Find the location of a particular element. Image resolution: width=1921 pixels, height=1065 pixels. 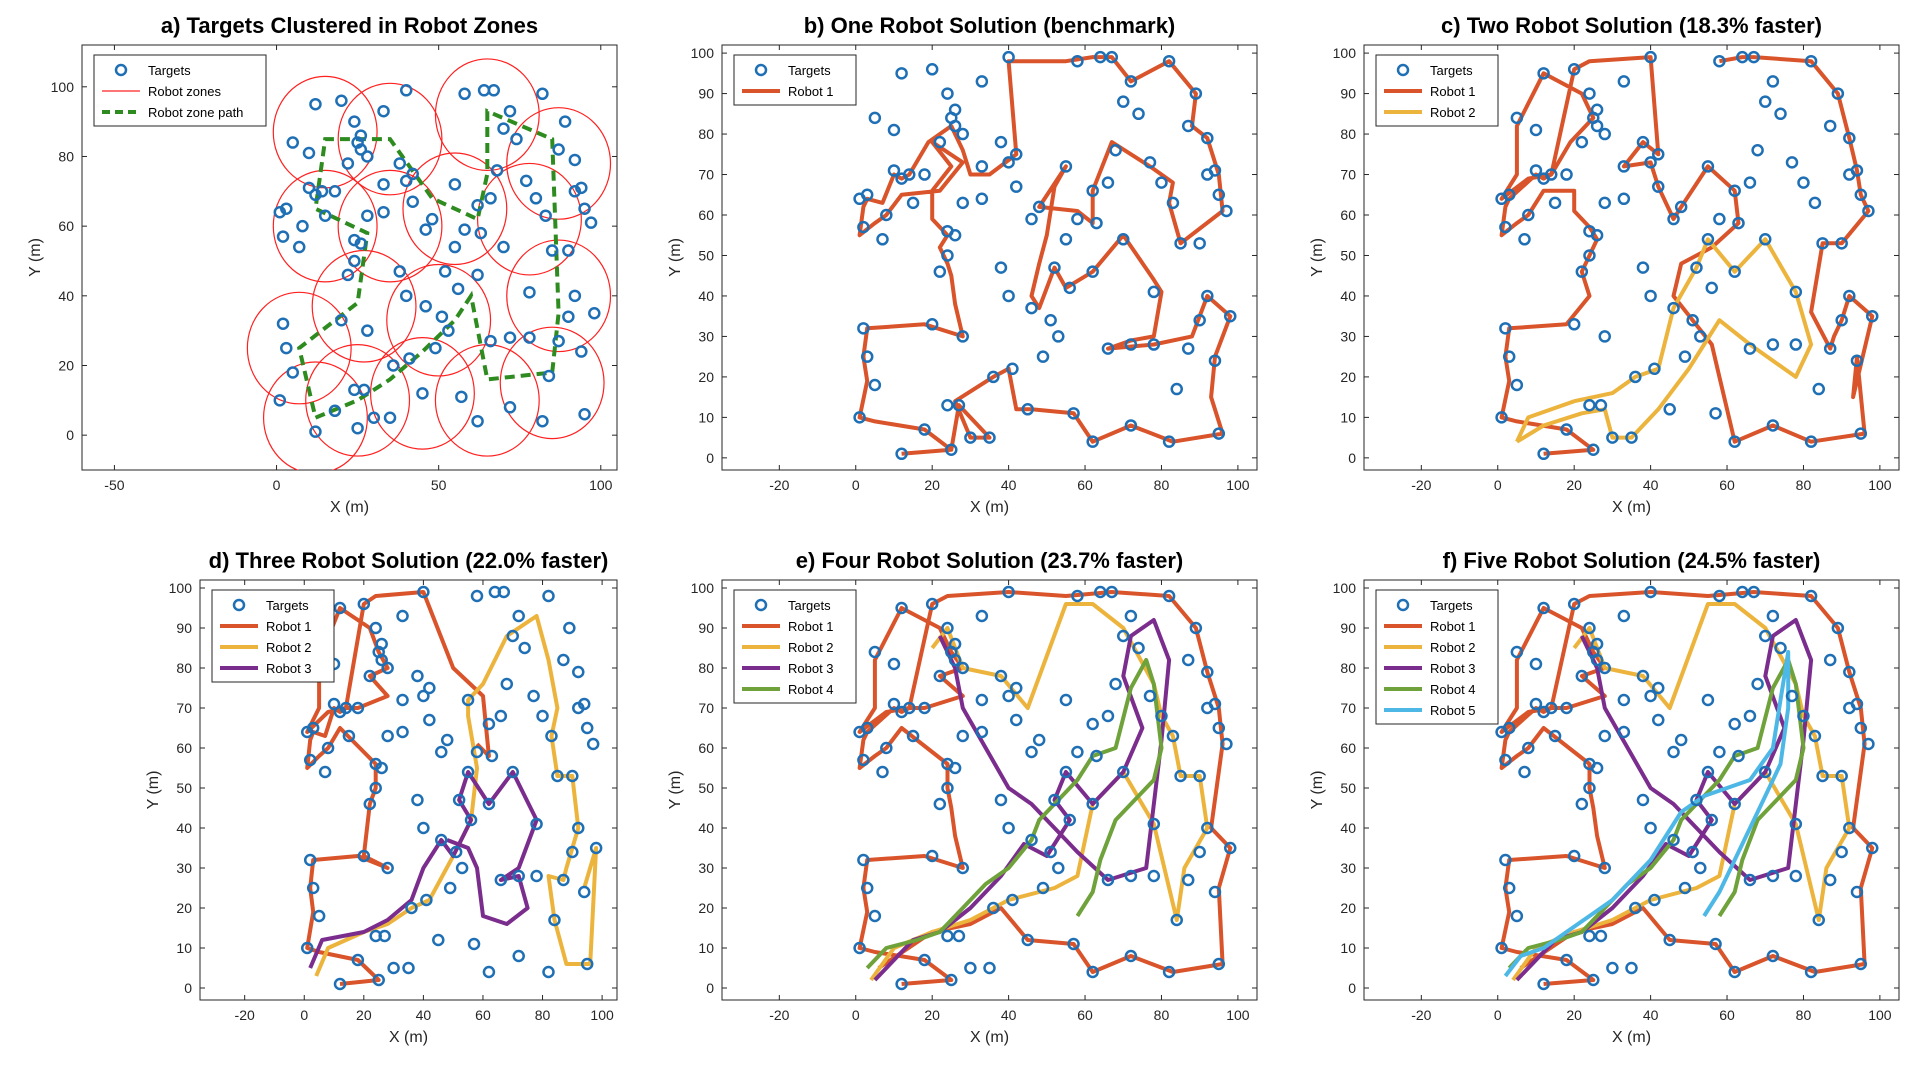

legend: Targets Robot 1 Robot 2 is located at coordinates (1437, 90).